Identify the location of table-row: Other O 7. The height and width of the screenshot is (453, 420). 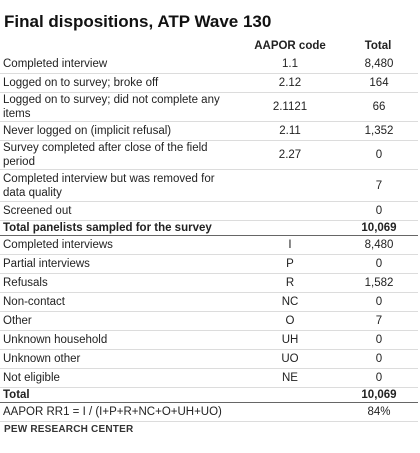
(209, 321).